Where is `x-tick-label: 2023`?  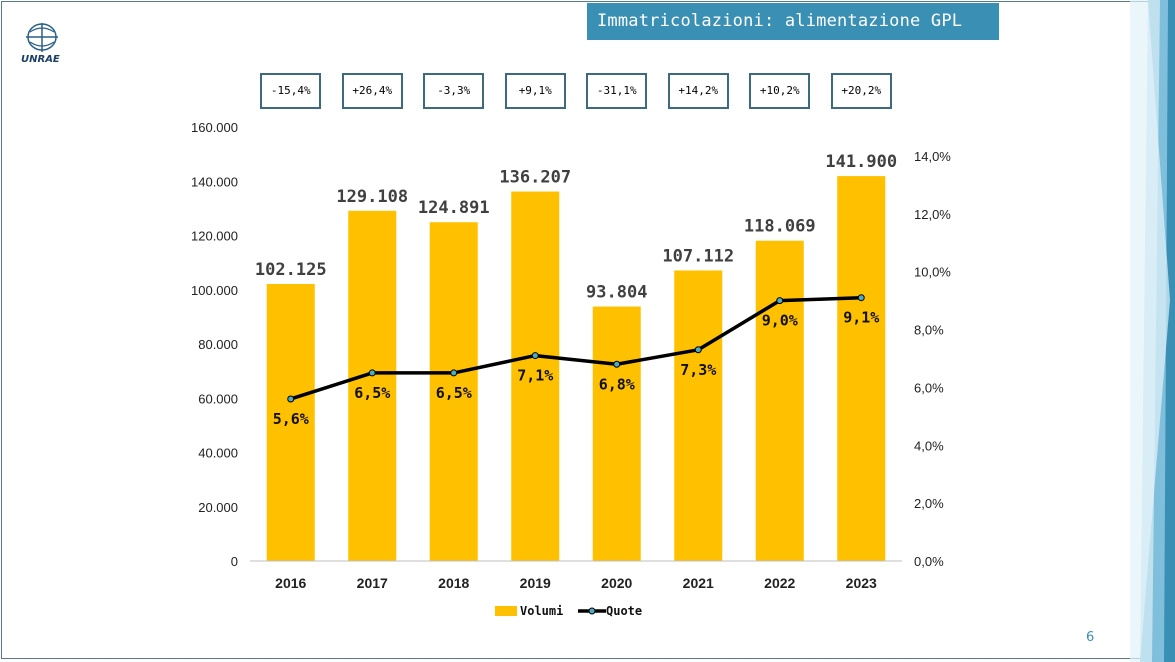 x-tick-label: 2023 is located at coordinates (861, 583).